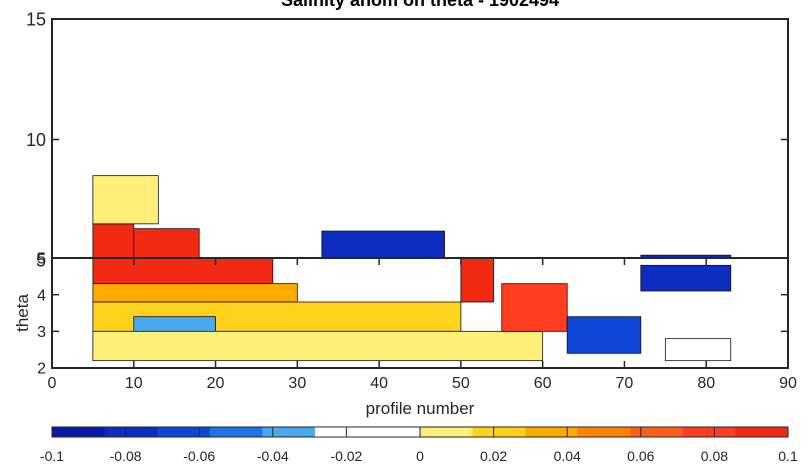 This screenshot has height=469, width=808. Describe the element at coordinates (493, 456) in the screenshot. I see `colorbar-tick-label: 0.02` at that location.